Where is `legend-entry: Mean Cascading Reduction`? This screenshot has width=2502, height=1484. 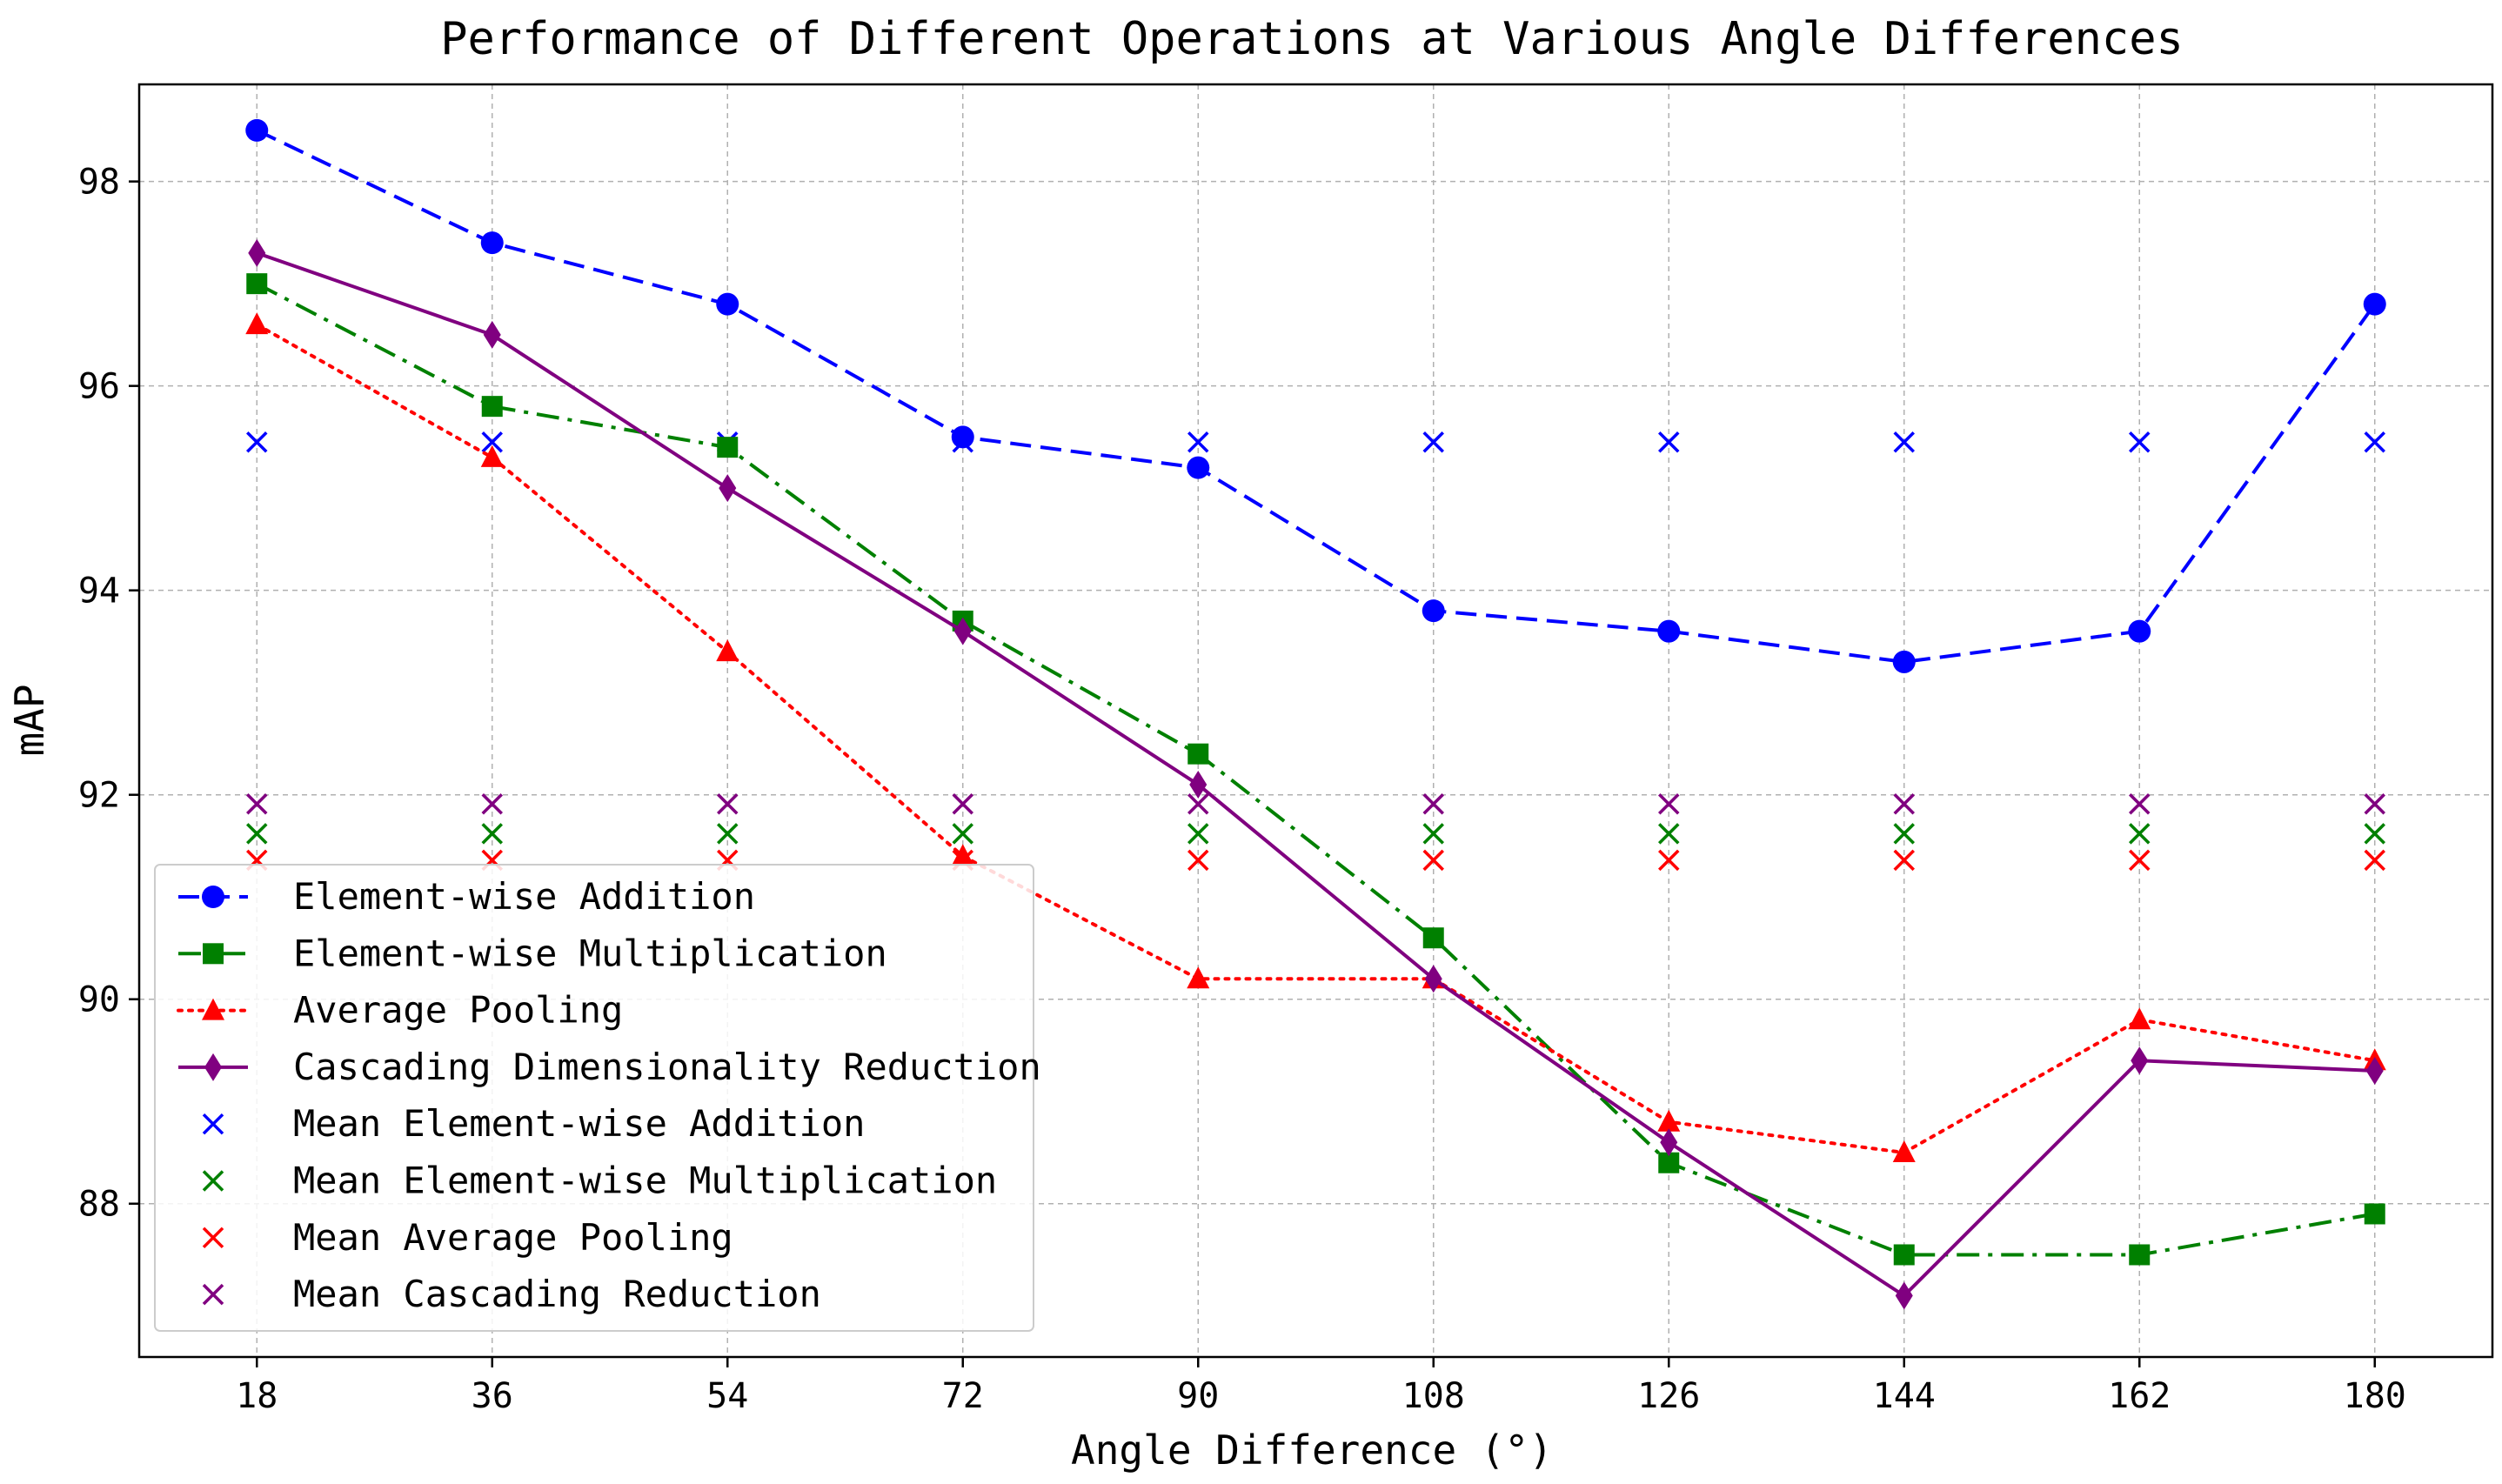 legend-entry: Mean Cascading Reduction is located at coordinates (511, 1294).